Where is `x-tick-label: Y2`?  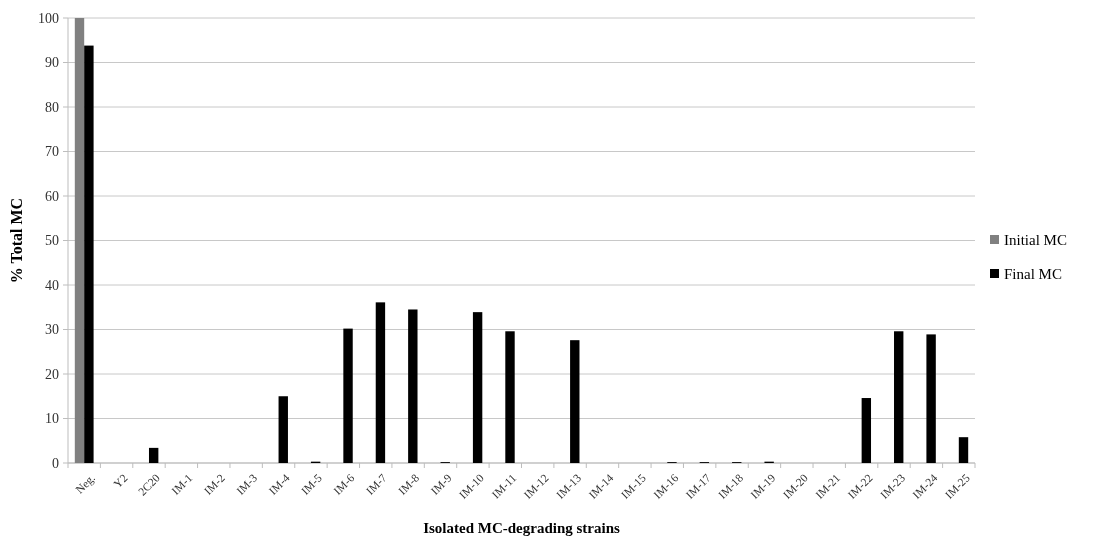
x-tick-label: Y2 is located at coordinates (120, 481).